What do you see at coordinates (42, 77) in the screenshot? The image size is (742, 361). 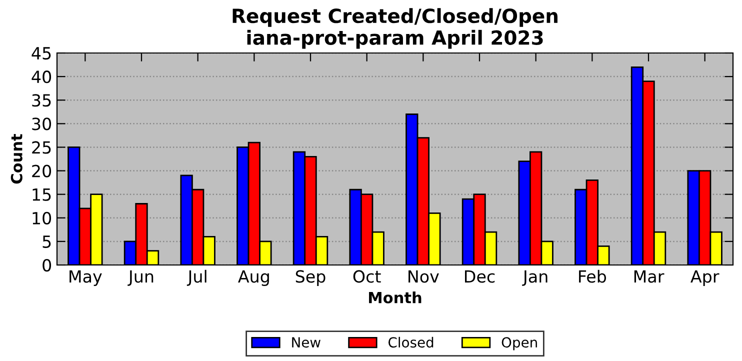 I see `y-tick-label: 40` at bounding box center [42, 77].